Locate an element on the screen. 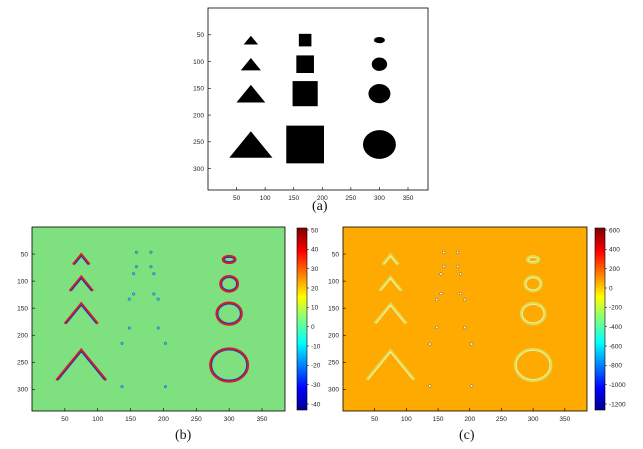  colorbar-tick-label: -20 is located at coordinates (316, 366).